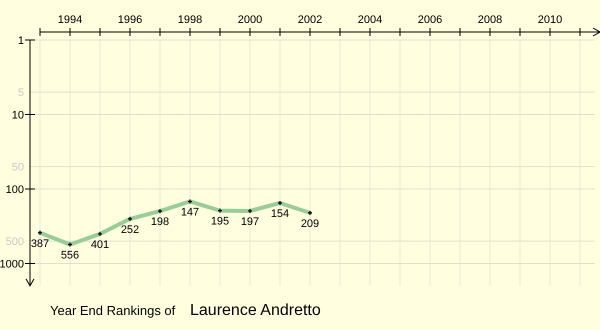 The image size is (600, 330). Describe the element at coordinates (160, 222) in the screenshot. I see `data-label: 198` at that location.